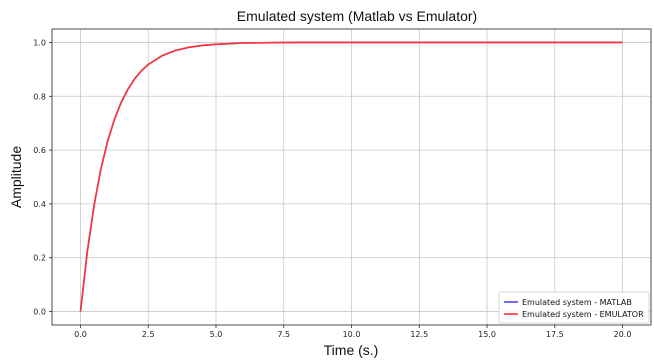 The width and height of the screenshot is (654, 361). I want to click on x-tick-label: 7.5, so click(283, 334).